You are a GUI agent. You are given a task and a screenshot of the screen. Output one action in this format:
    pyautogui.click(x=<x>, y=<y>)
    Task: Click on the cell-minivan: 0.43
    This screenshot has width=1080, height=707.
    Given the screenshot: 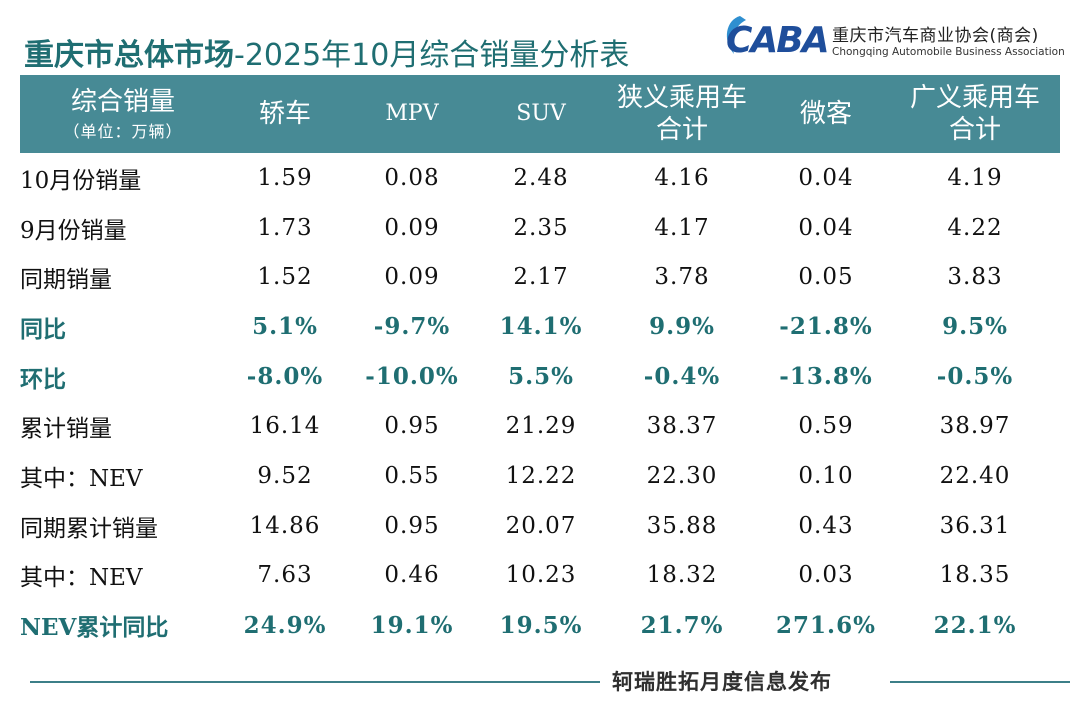 What is the action you would take?
    pyautogui.click(x=826, y=525)
    